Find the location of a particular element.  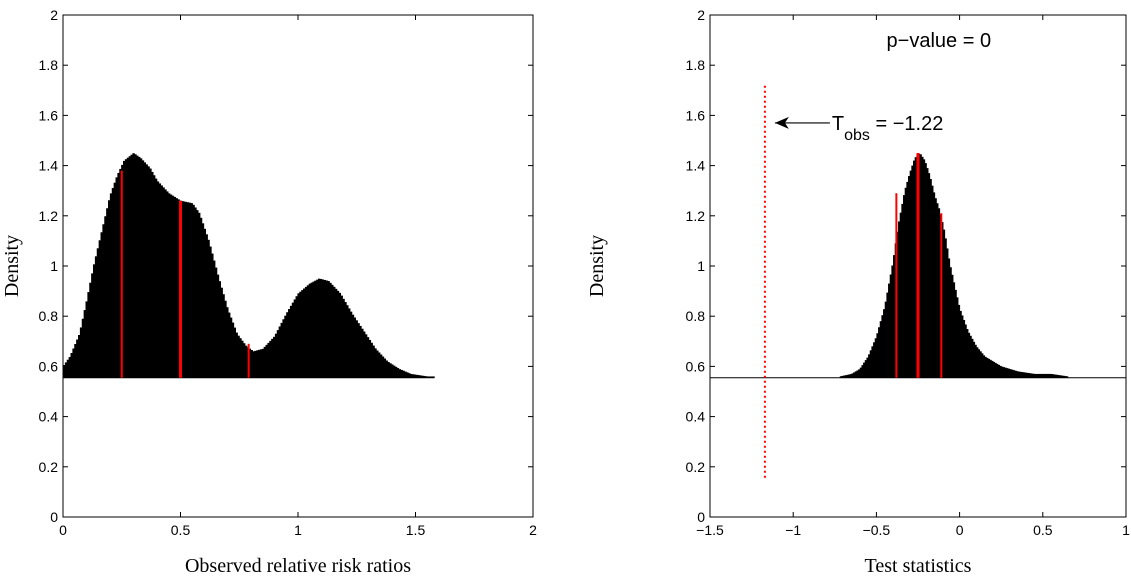

y-tick-label: 0.8 is located at coordinates (696, 316).